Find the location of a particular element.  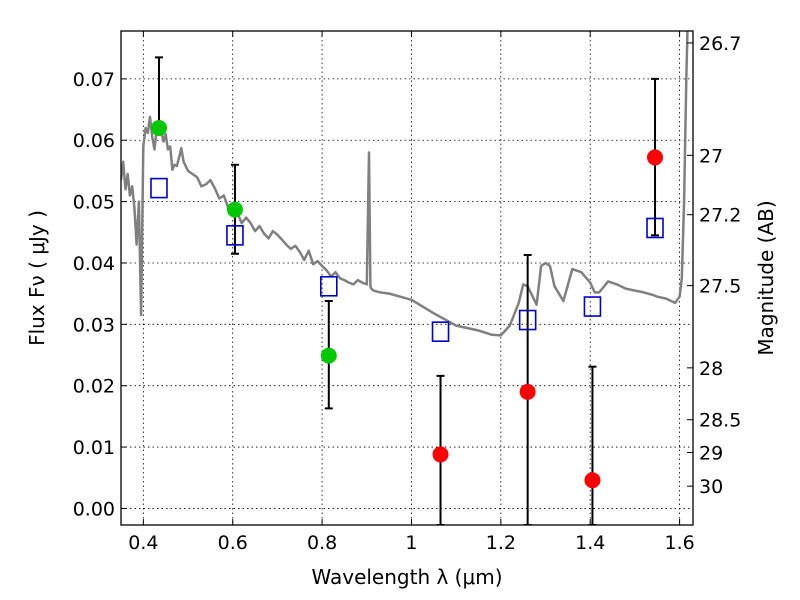

x-tick-label: 1.6 is located at coordinates (679, 543).